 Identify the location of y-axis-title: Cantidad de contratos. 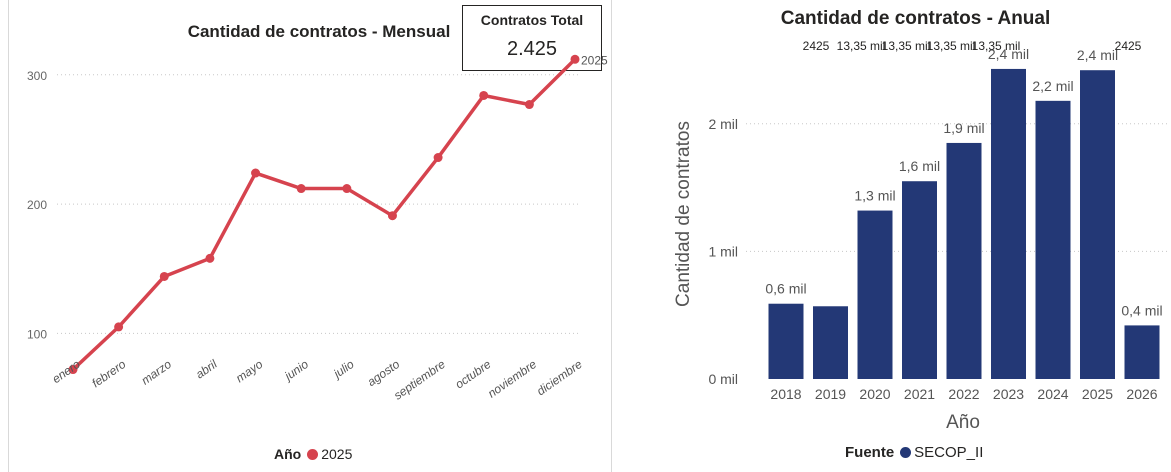
(683, 214).